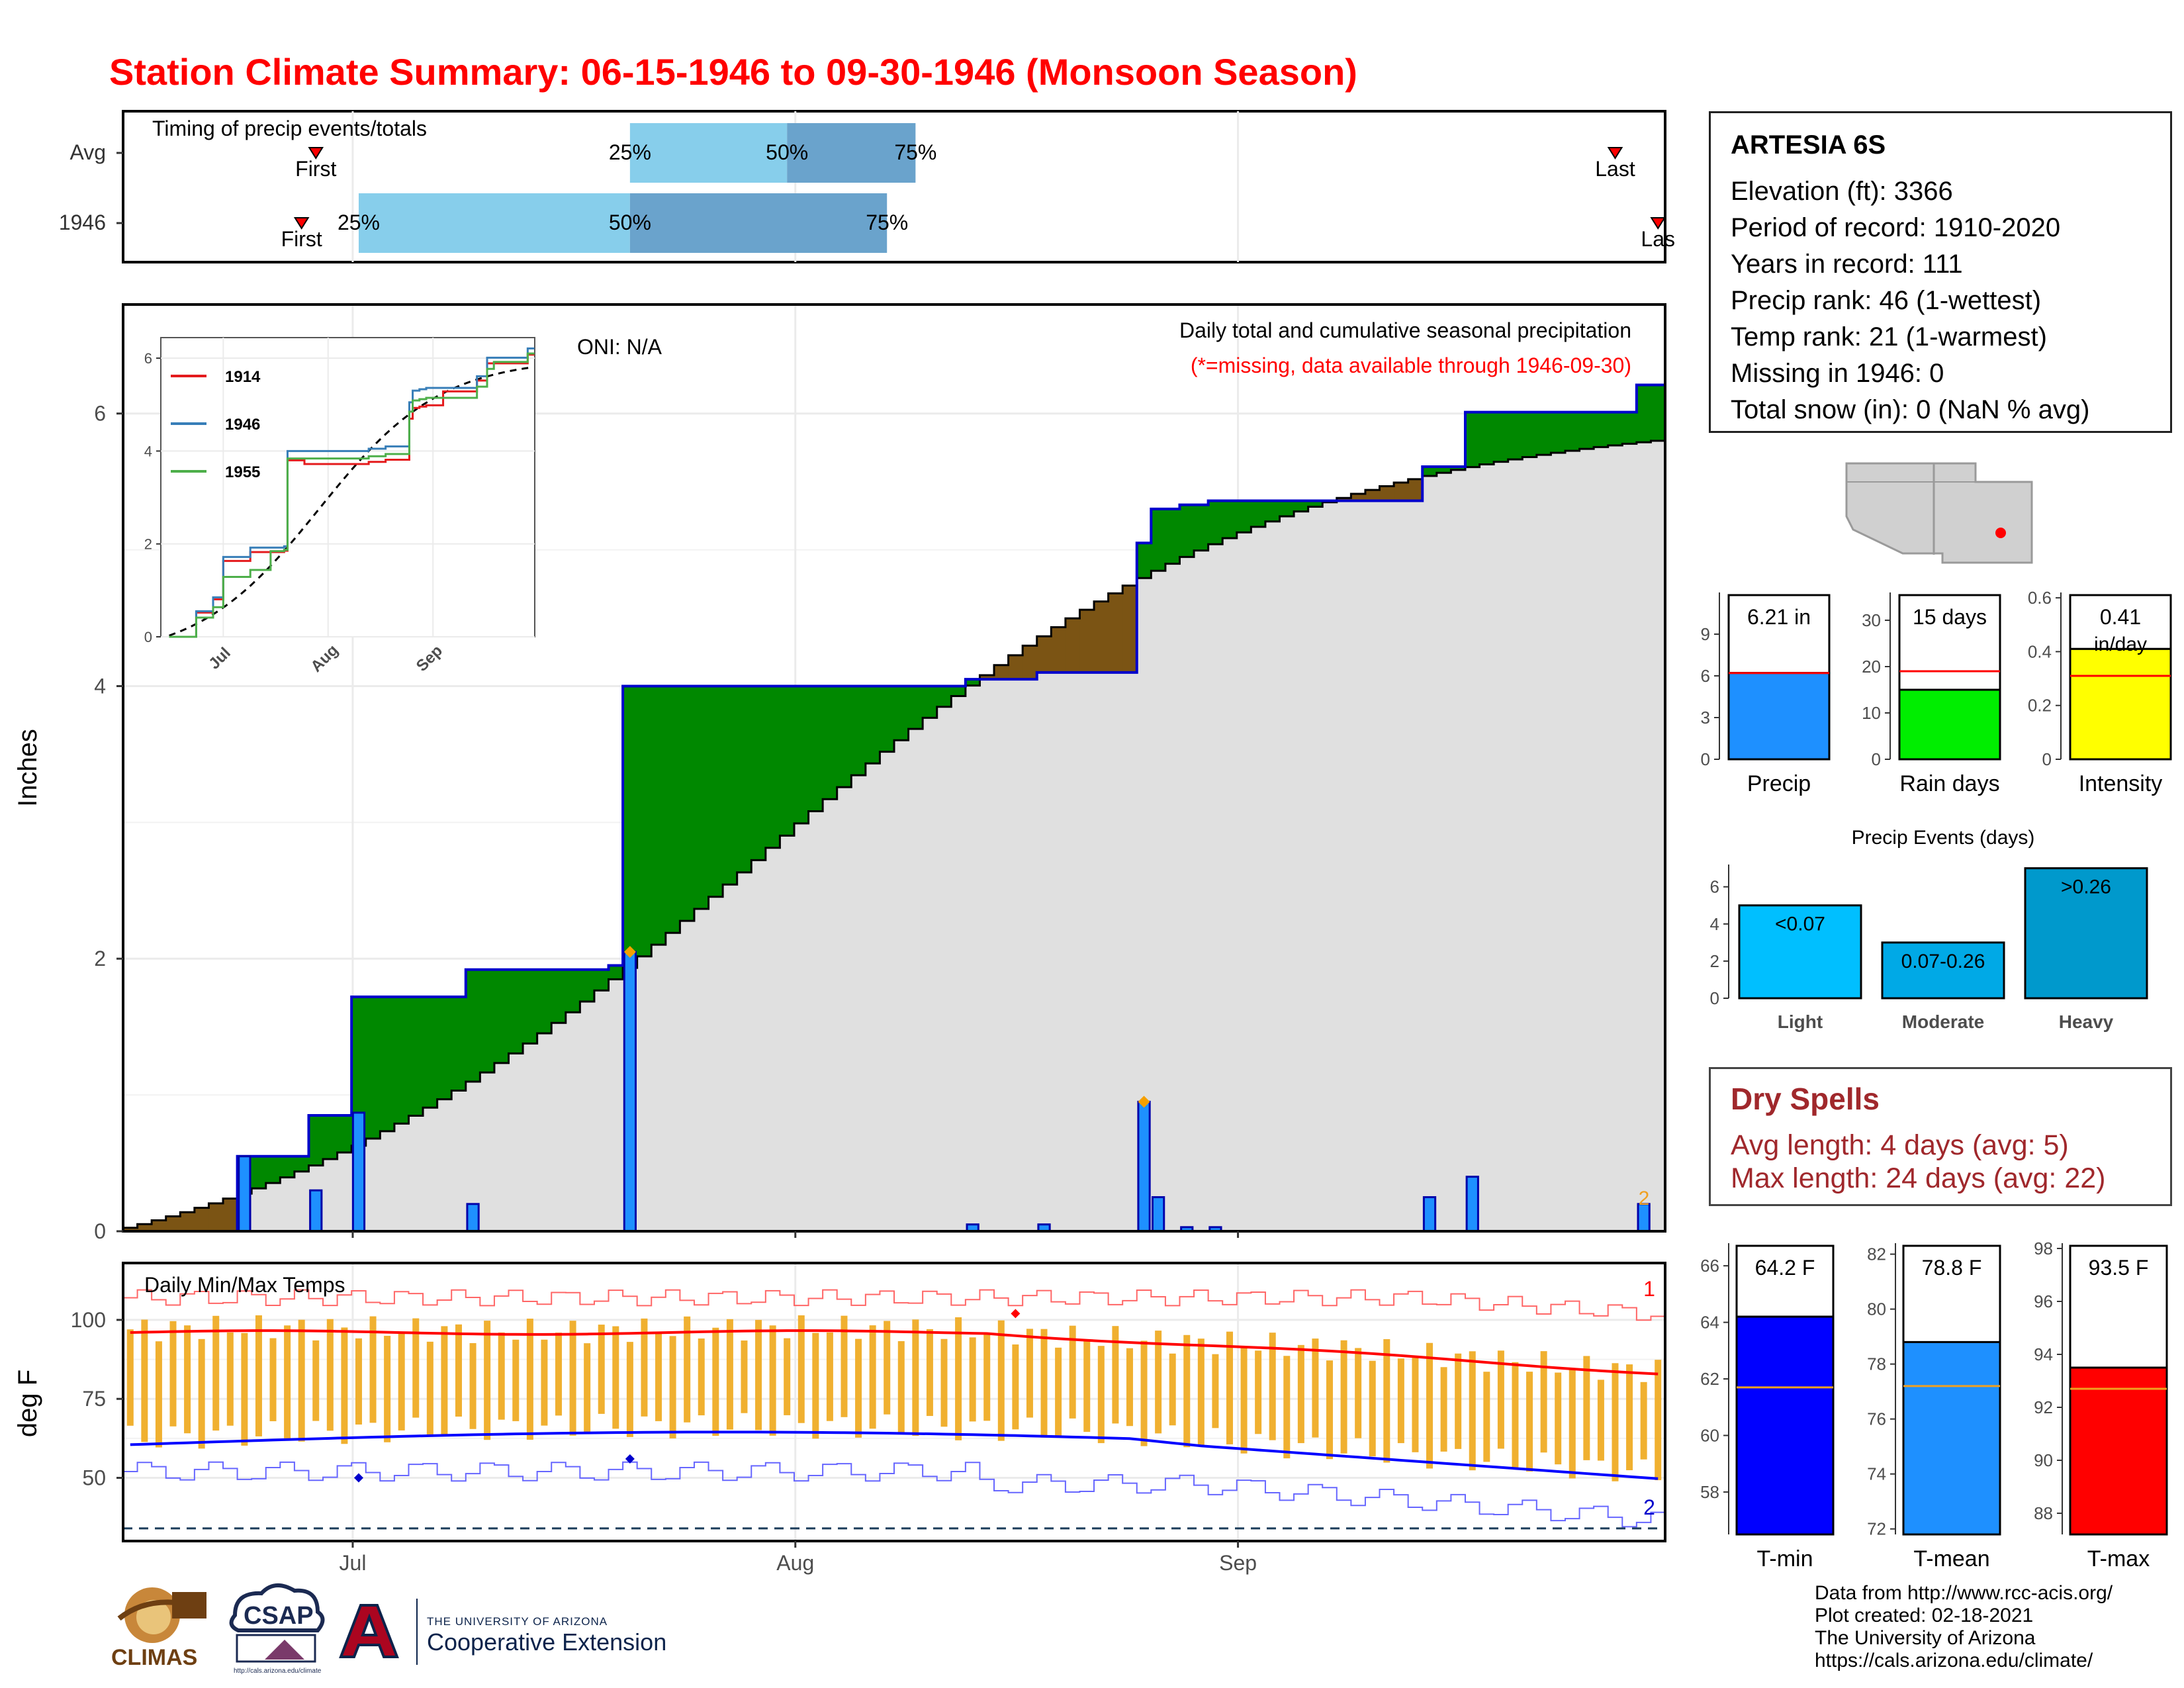  What do you see at coordinates (316, 153) in the screenshot?
I see `timing-first-marker` at bounding box center [316, 153].